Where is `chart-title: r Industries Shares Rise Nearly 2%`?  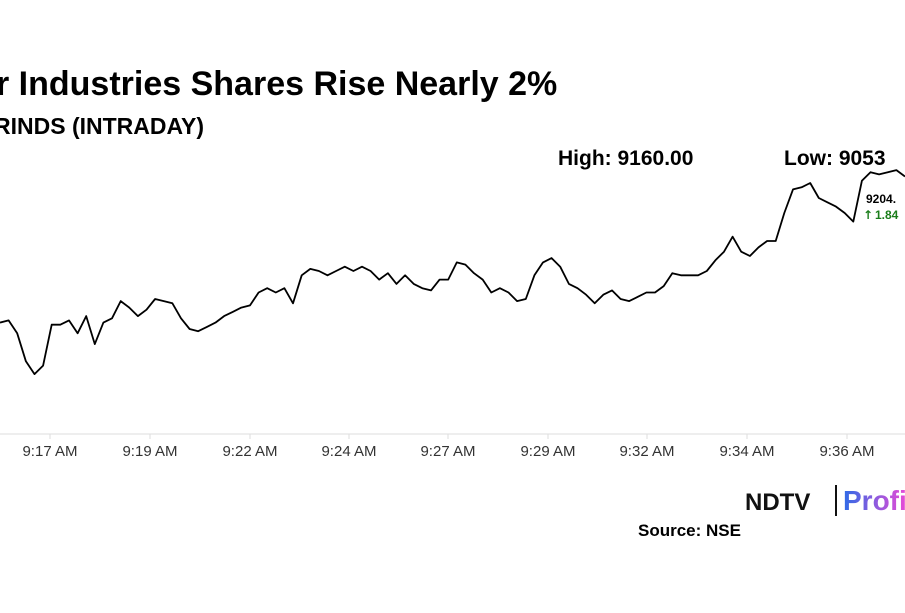
chart-title: r Industries Shares Rise Nearly 2% is located at coordinates (278, 84).